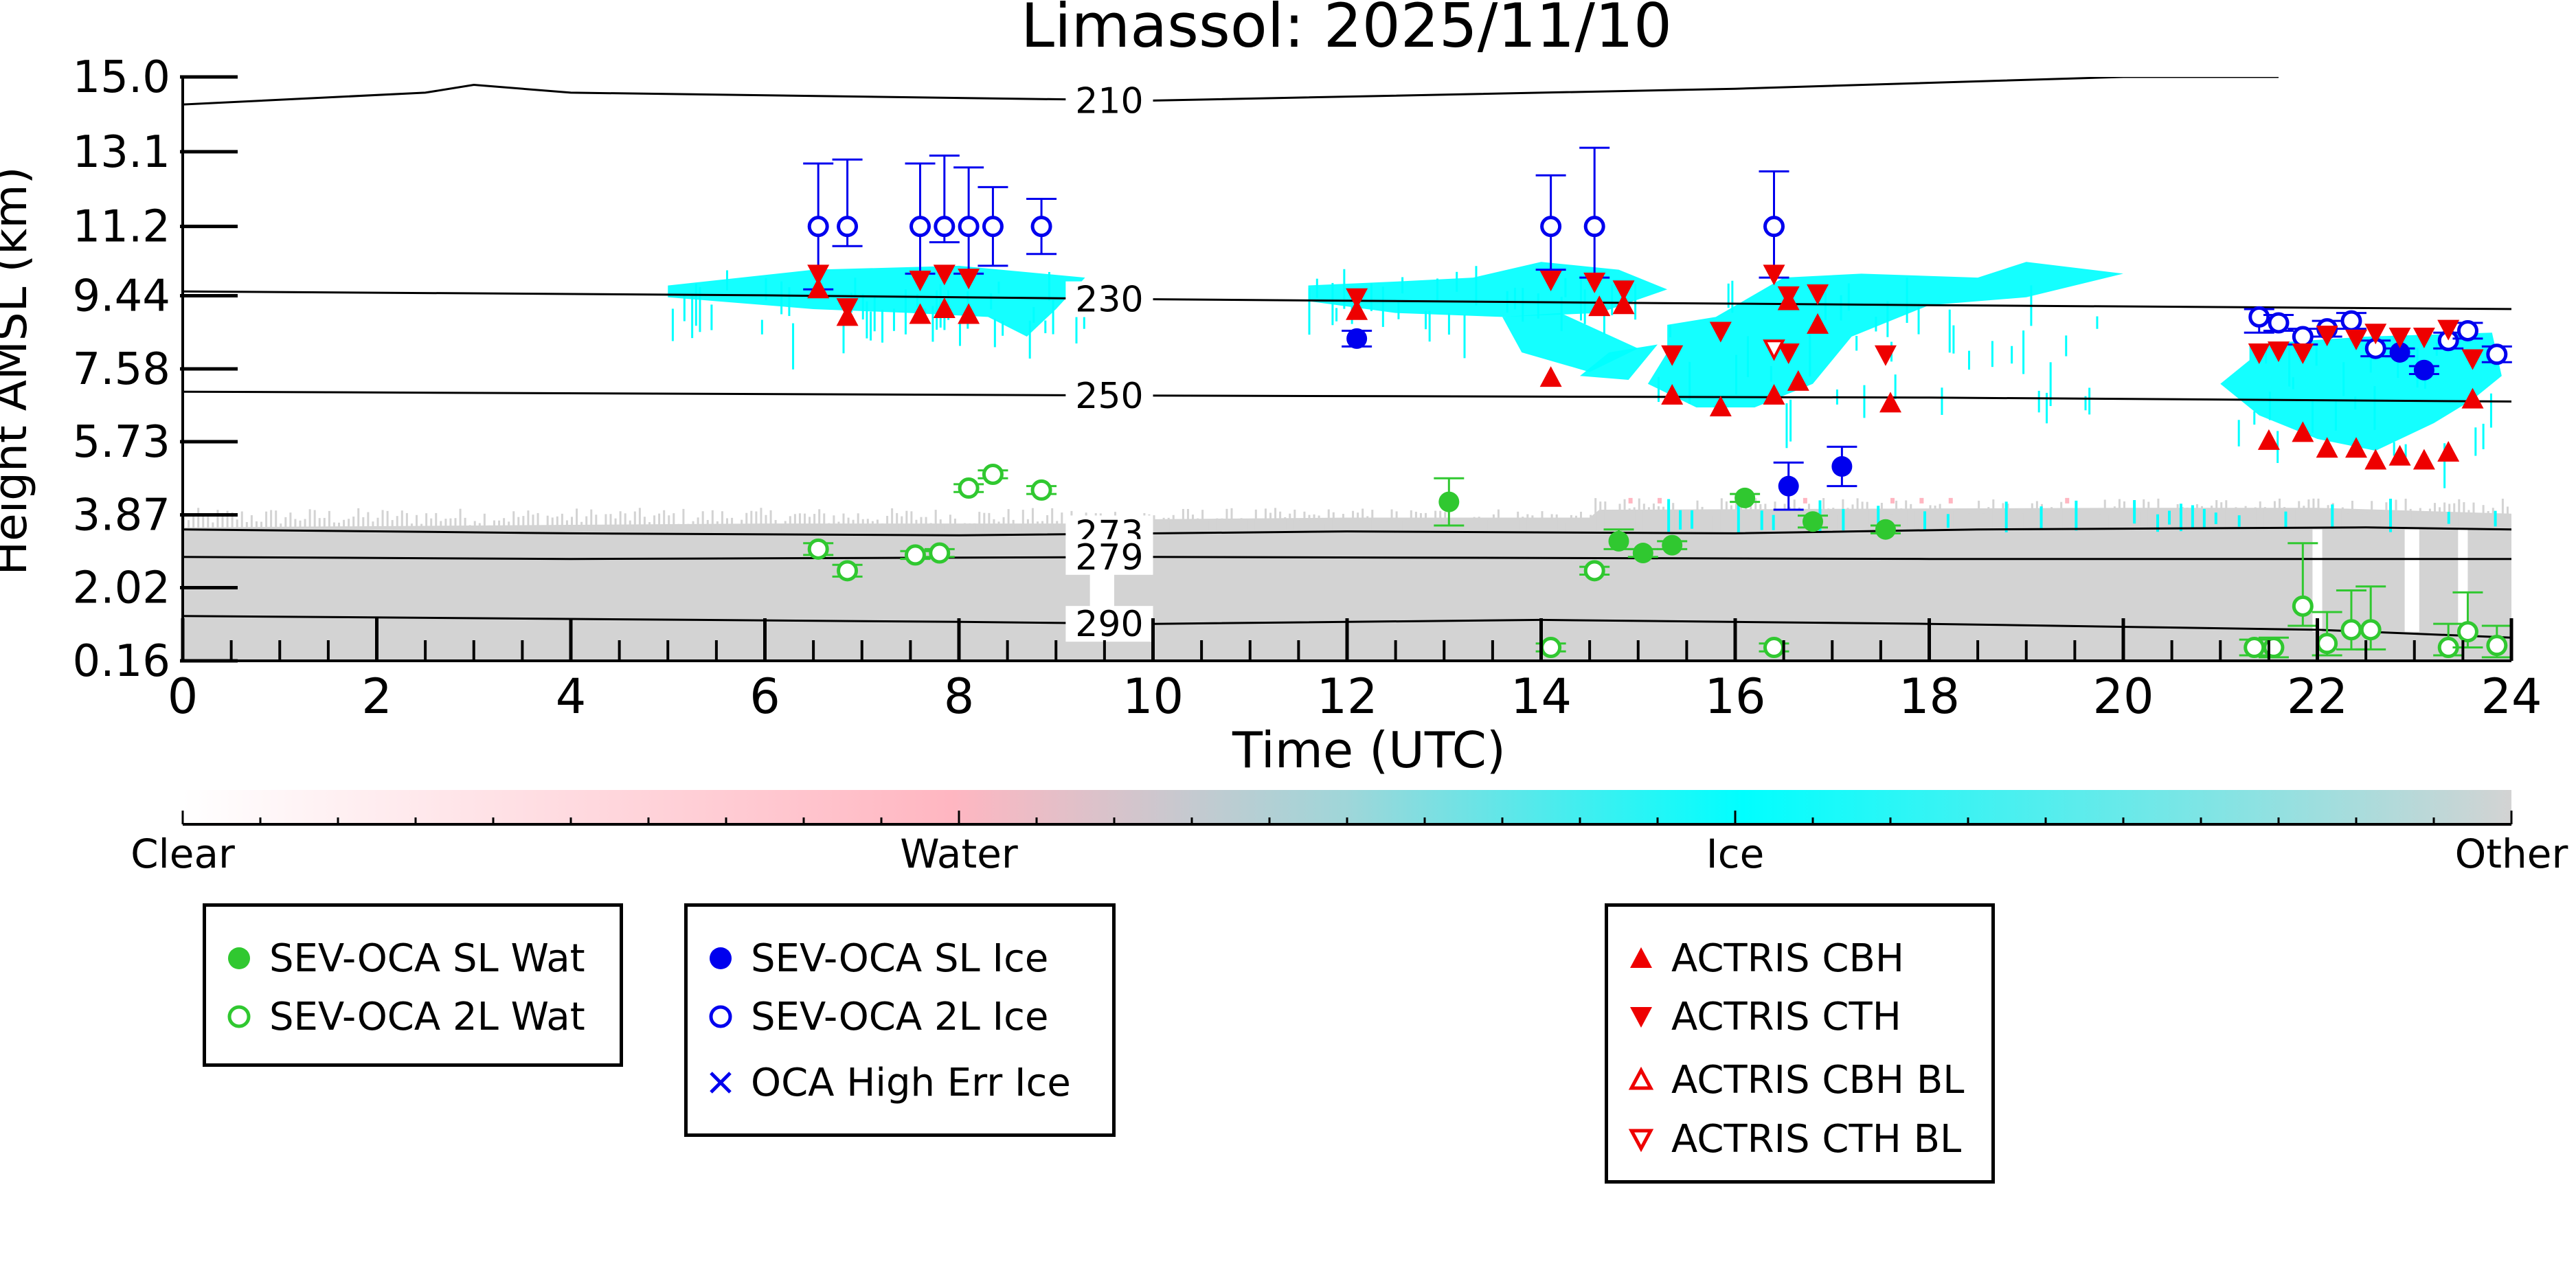 The width and height of the screenshot is (2576, 1288). I want to click on sev-oca-sl-wat-point, so click(1449, 501).